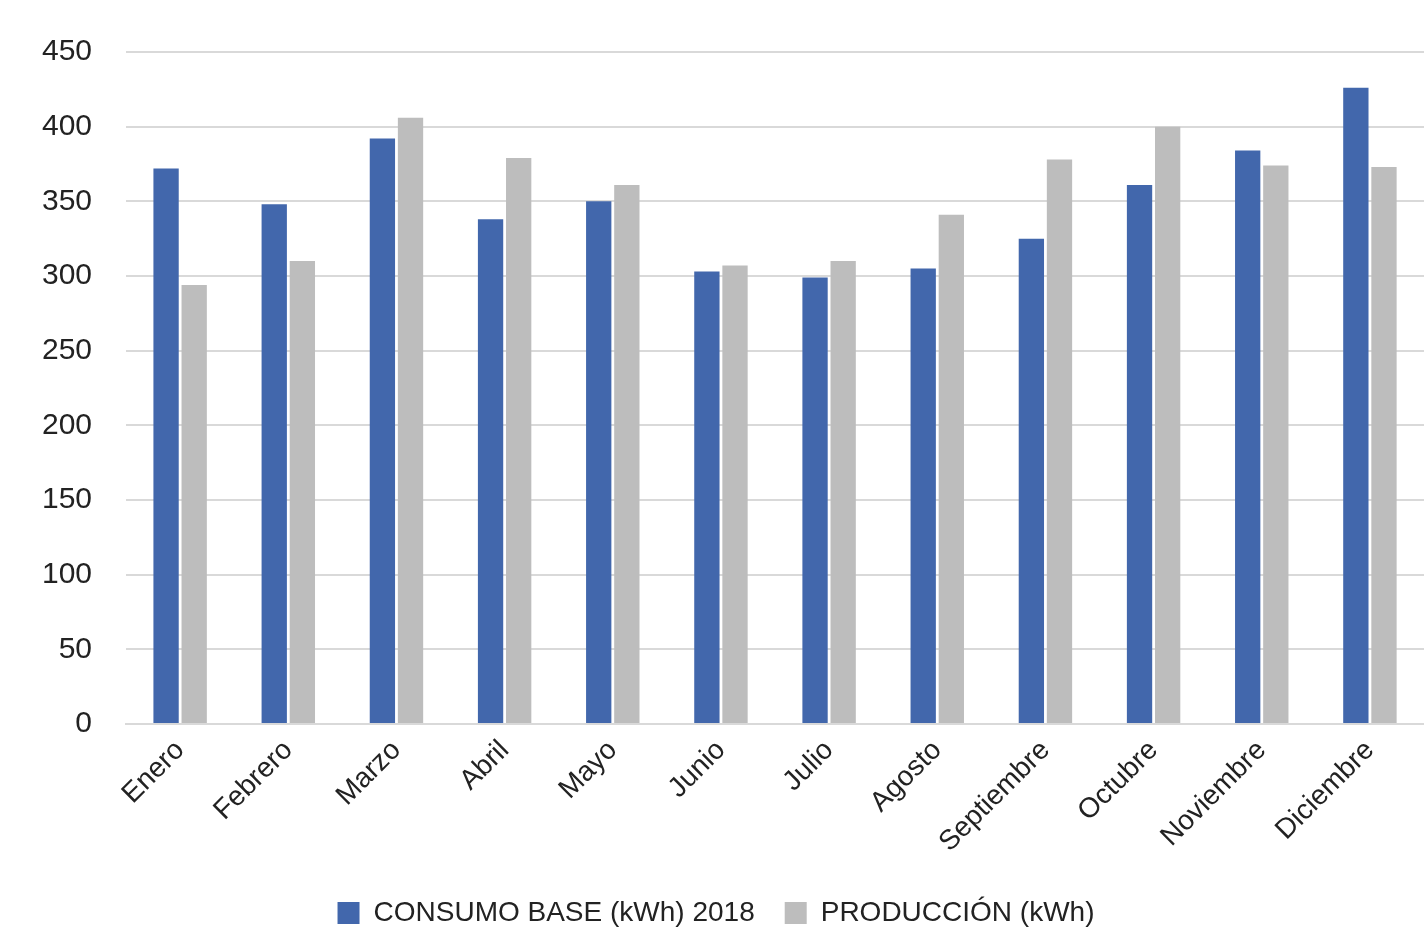  I want to click on y-tick-label: 350, so click(67, 199).